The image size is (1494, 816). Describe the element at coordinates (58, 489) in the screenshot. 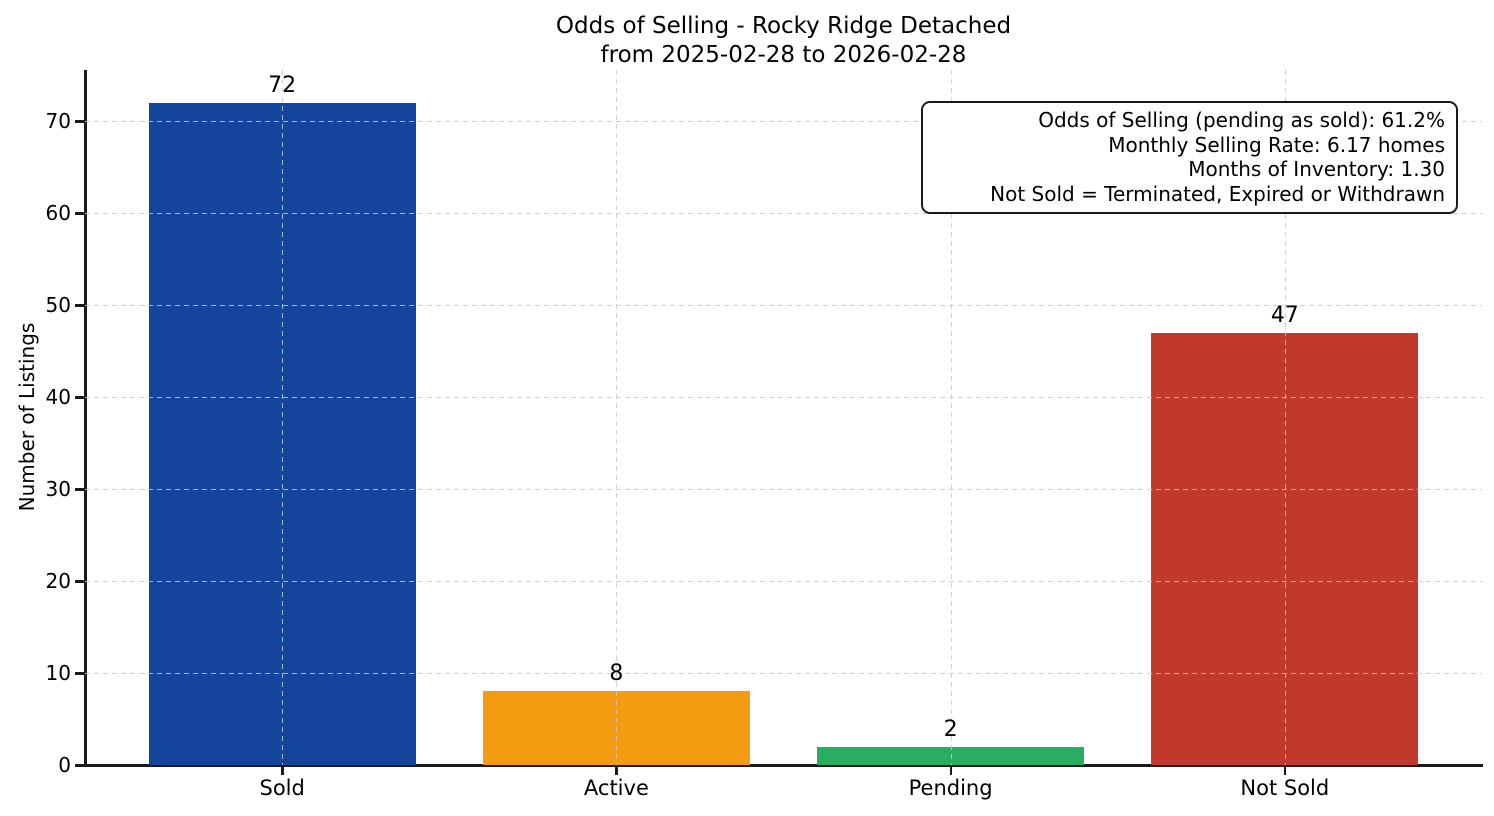

I see `y-tick-label-30: 30` at that location.